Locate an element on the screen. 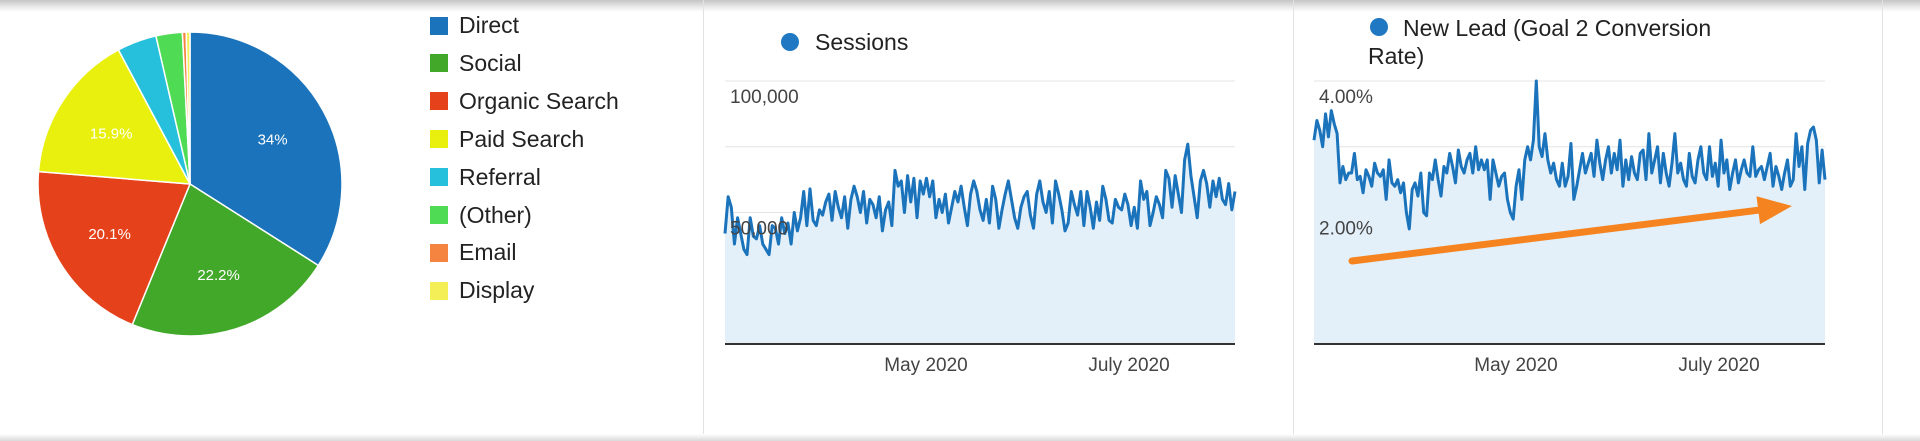 This screenshot has width=1920, height=441. traffic-source-pie-chart: 34% 22.2% 20.1% 15.9% is located at coordinates (190, 184).